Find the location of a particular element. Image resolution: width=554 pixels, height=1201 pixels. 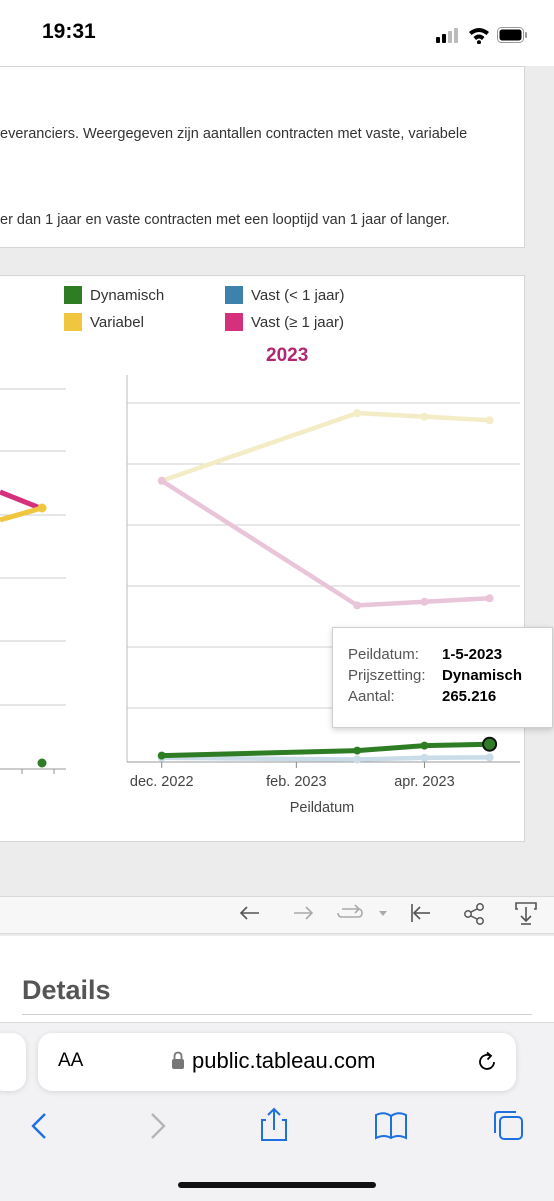

viz-toolbar is located at coordinates (277, 915).